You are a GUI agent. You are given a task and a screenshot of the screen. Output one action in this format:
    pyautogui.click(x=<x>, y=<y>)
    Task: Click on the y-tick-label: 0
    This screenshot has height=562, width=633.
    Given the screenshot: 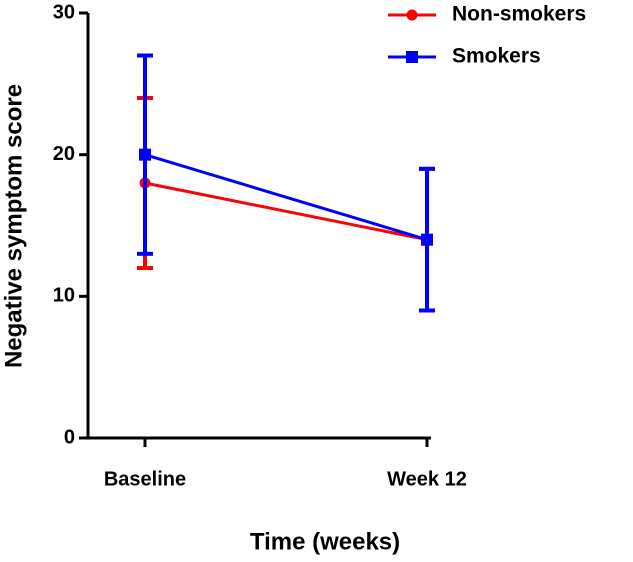 What is the action you would take?
    pyautogui.click(x=69, y=437)
    